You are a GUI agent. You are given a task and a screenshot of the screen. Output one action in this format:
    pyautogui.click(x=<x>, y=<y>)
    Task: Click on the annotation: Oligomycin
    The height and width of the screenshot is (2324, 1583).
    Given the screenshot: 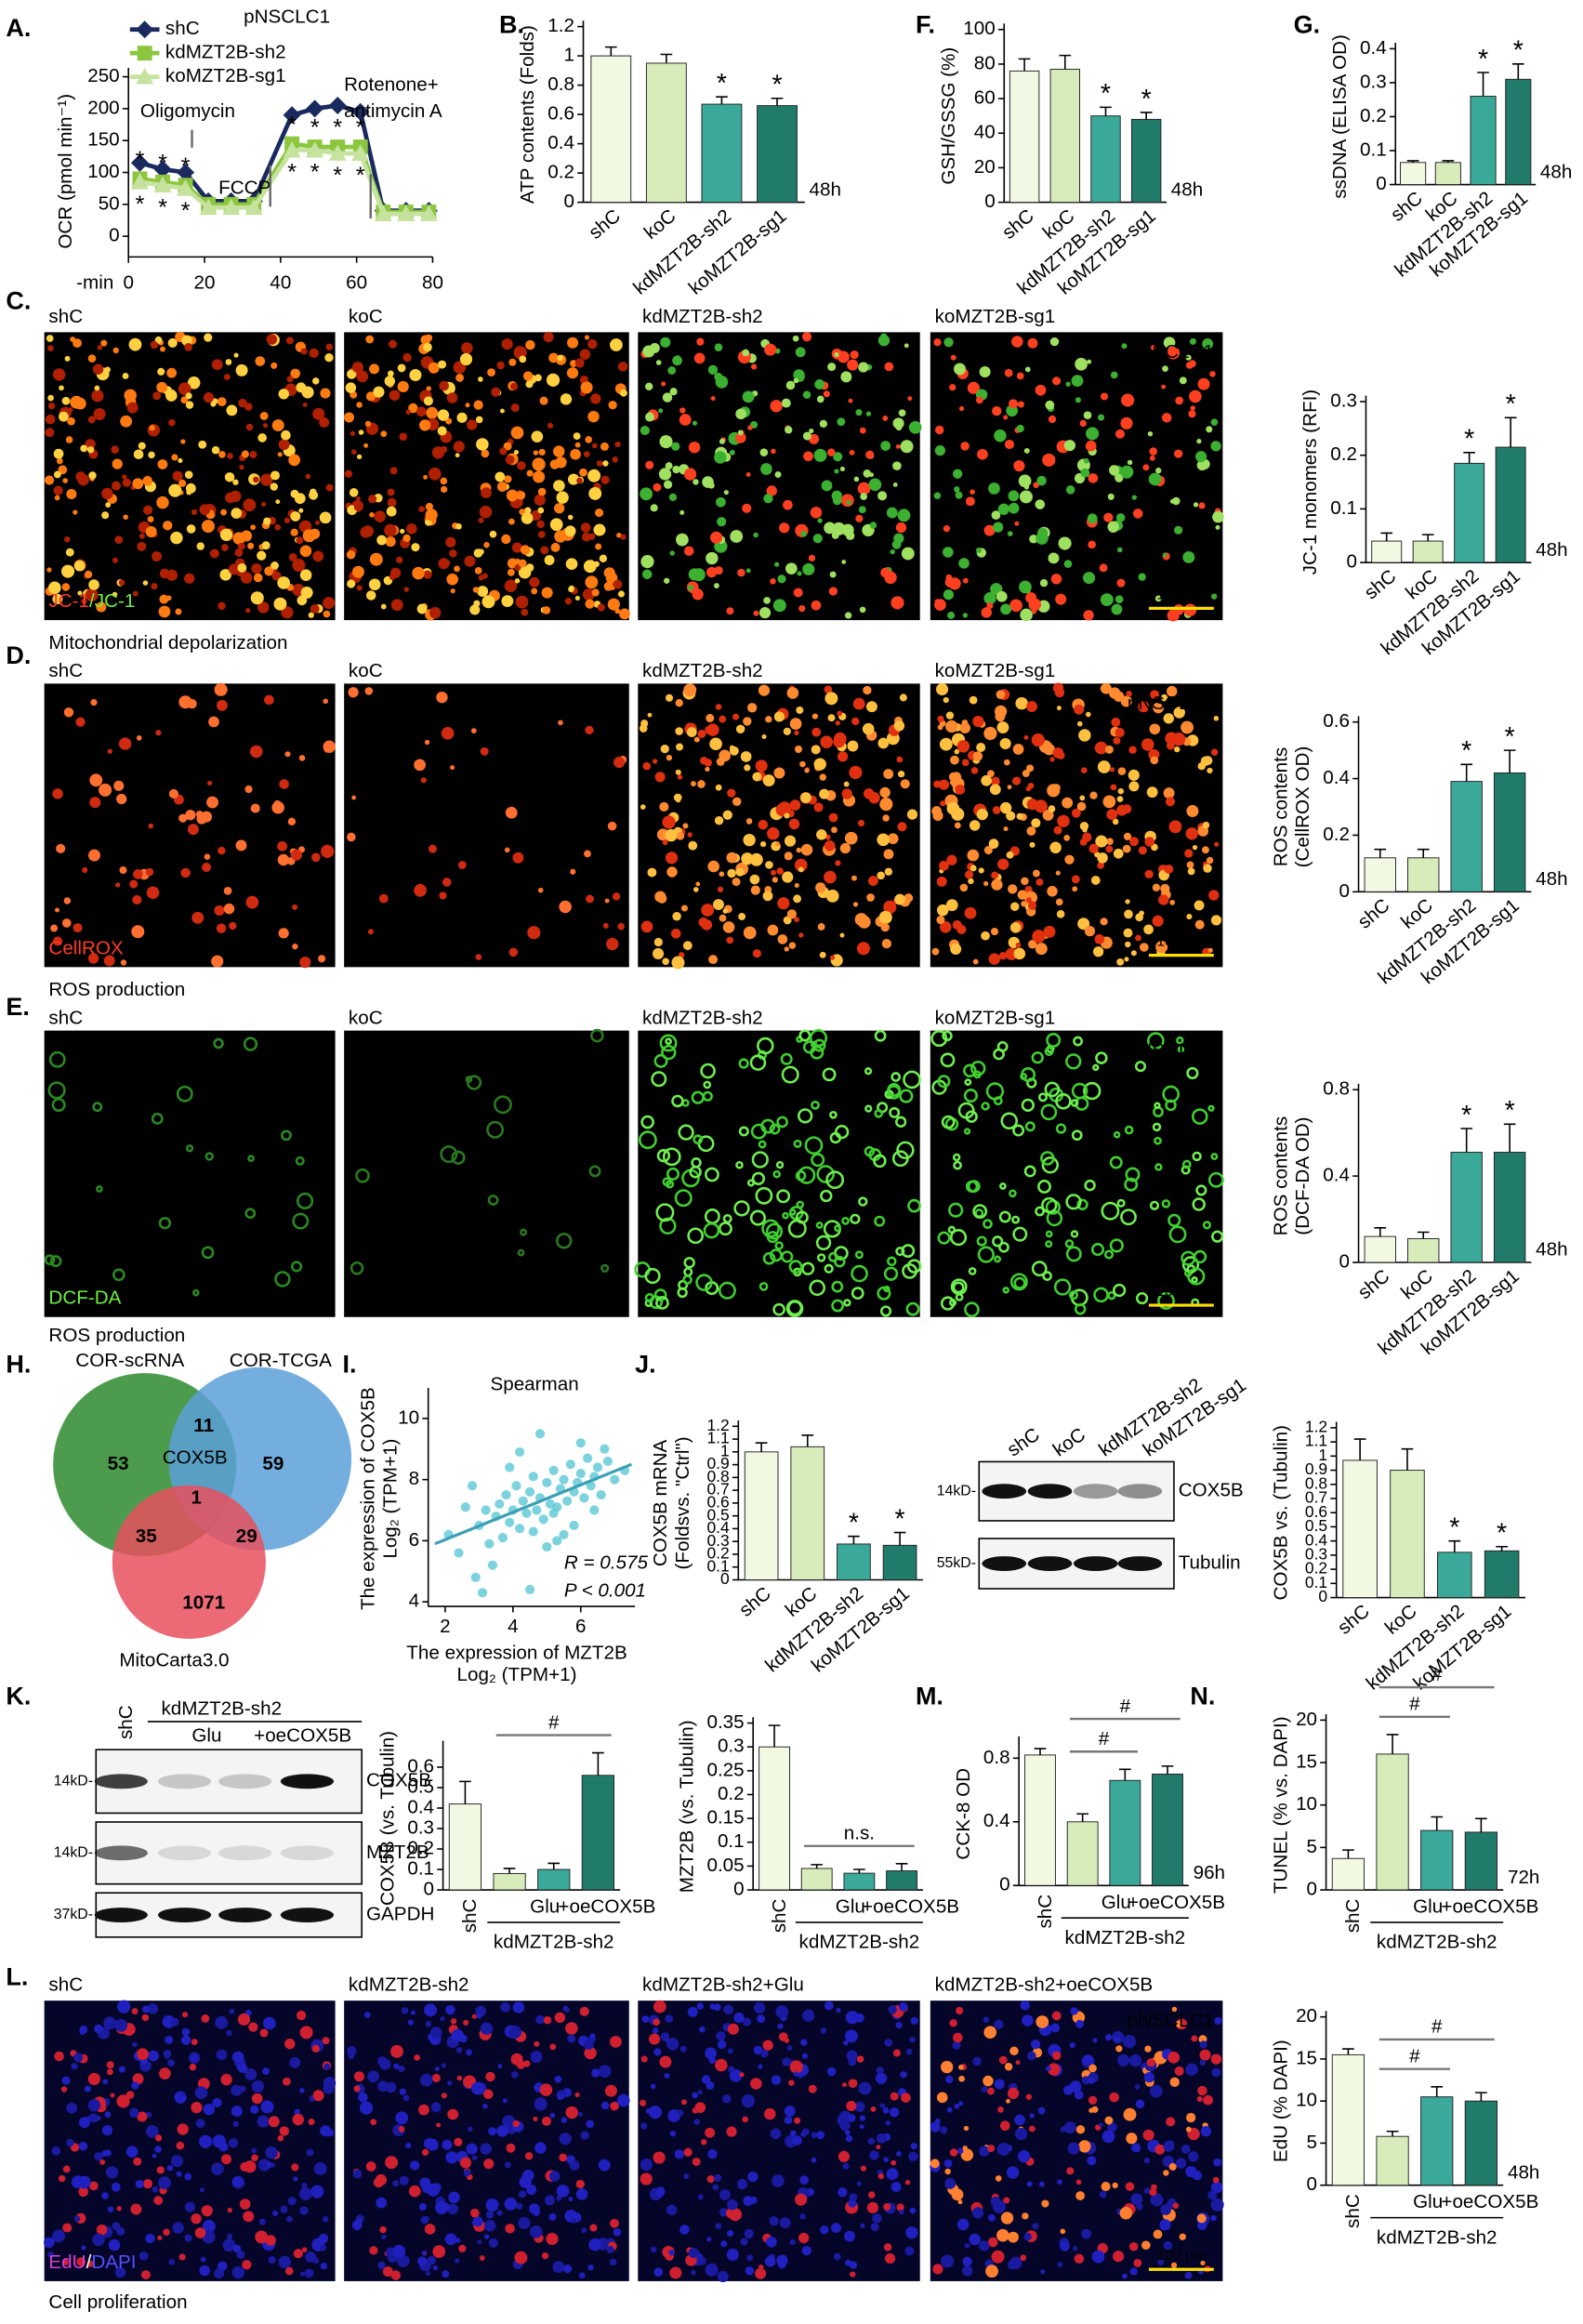 What is the action you would take?
    pyautogui.click(x=187, y=111)
    